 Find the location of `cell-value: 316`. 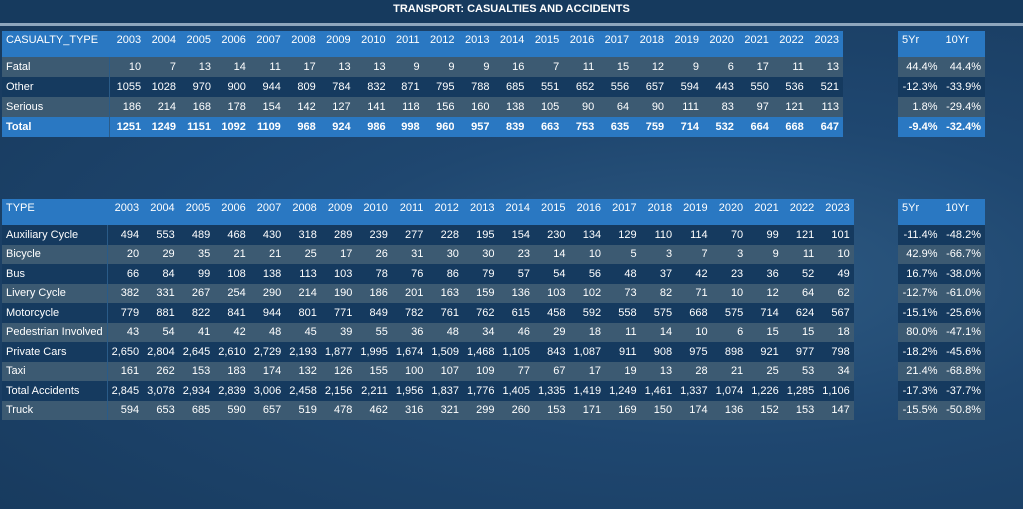

cell-value: 316 is located at coordinates (409, 410).